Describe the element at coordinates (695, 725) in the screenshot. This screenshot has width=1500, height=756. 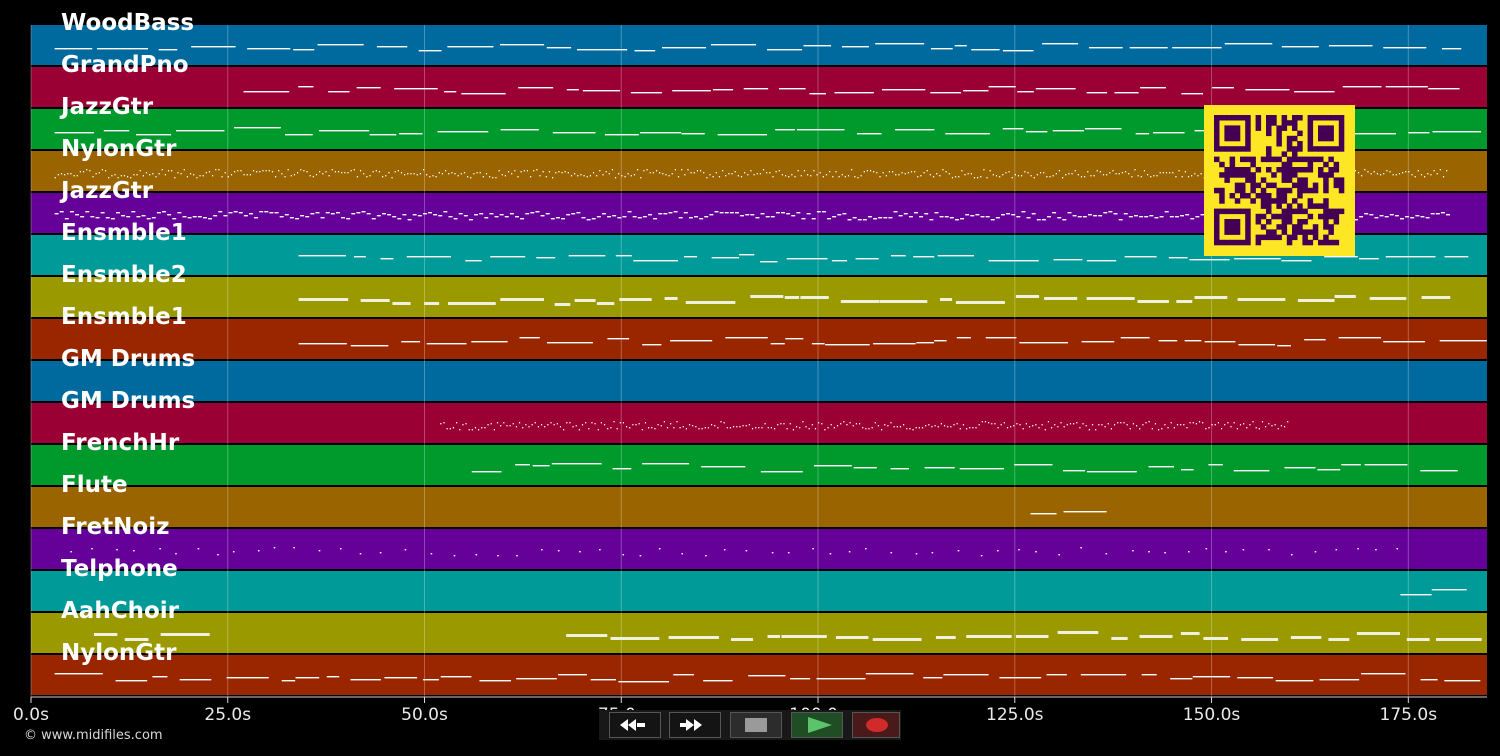
I see `fast-forward-button` at that location.